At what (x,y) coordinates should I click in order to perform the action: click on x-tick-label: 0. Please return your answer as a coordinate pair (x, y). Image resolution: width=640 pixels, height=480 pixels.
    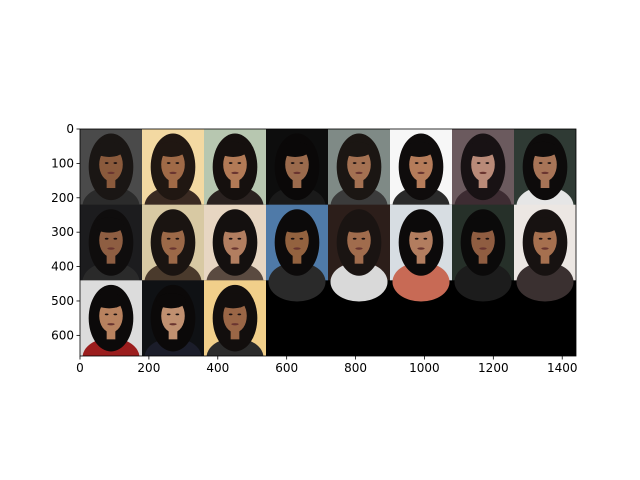
    Looking at the image, I should click on (80, 368).